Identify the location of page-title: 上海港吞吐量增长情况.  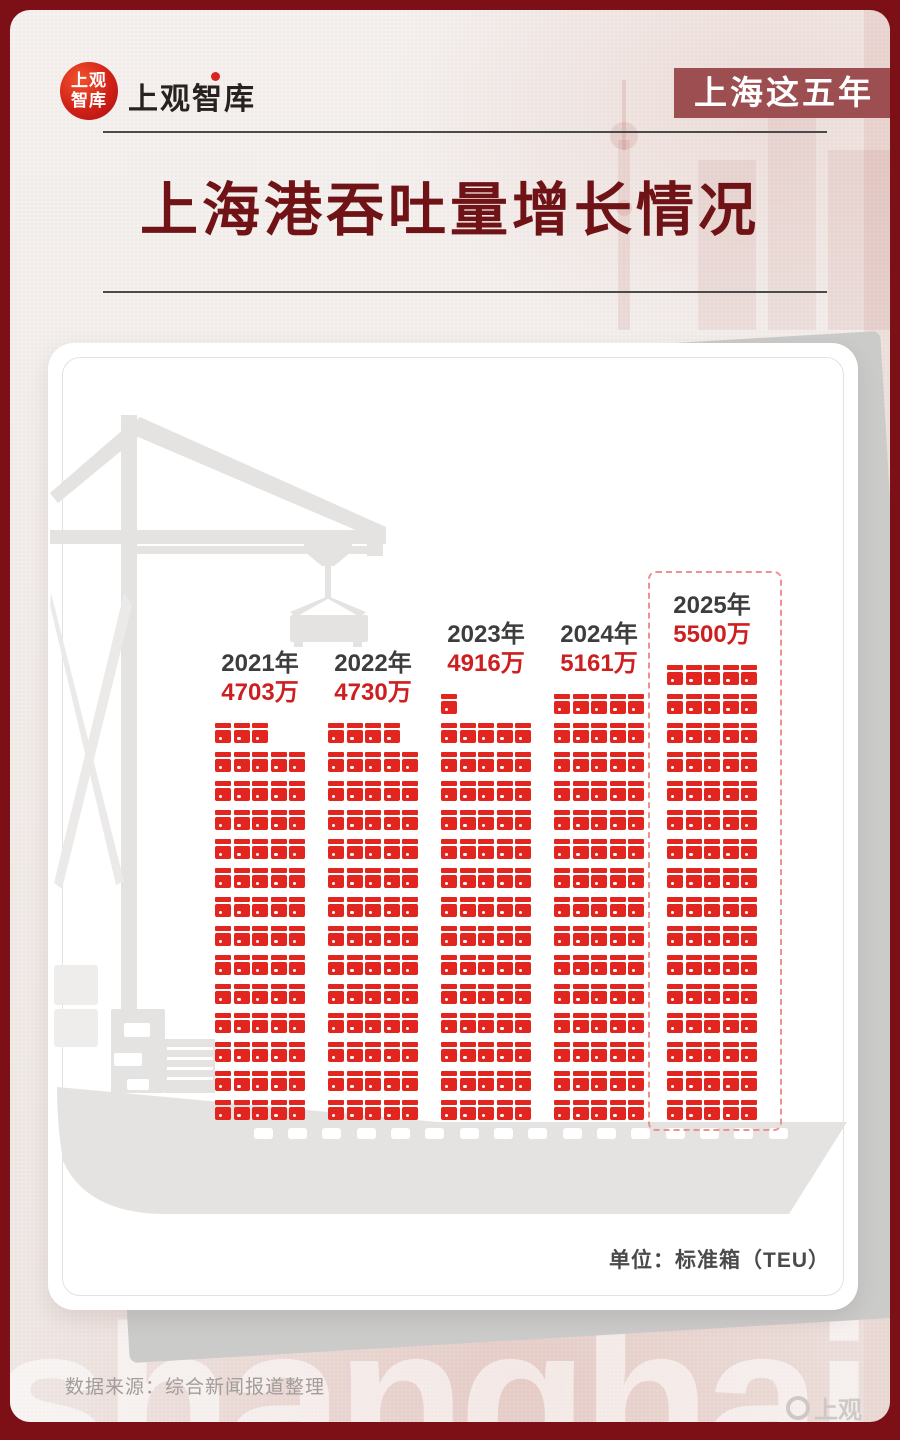
(449, 210).